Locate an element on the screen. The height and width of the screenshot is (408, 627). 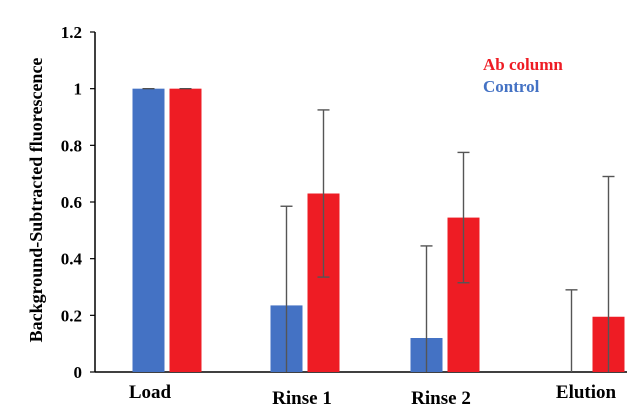
x-category-label: Elution is located at coordinates (586, 392).